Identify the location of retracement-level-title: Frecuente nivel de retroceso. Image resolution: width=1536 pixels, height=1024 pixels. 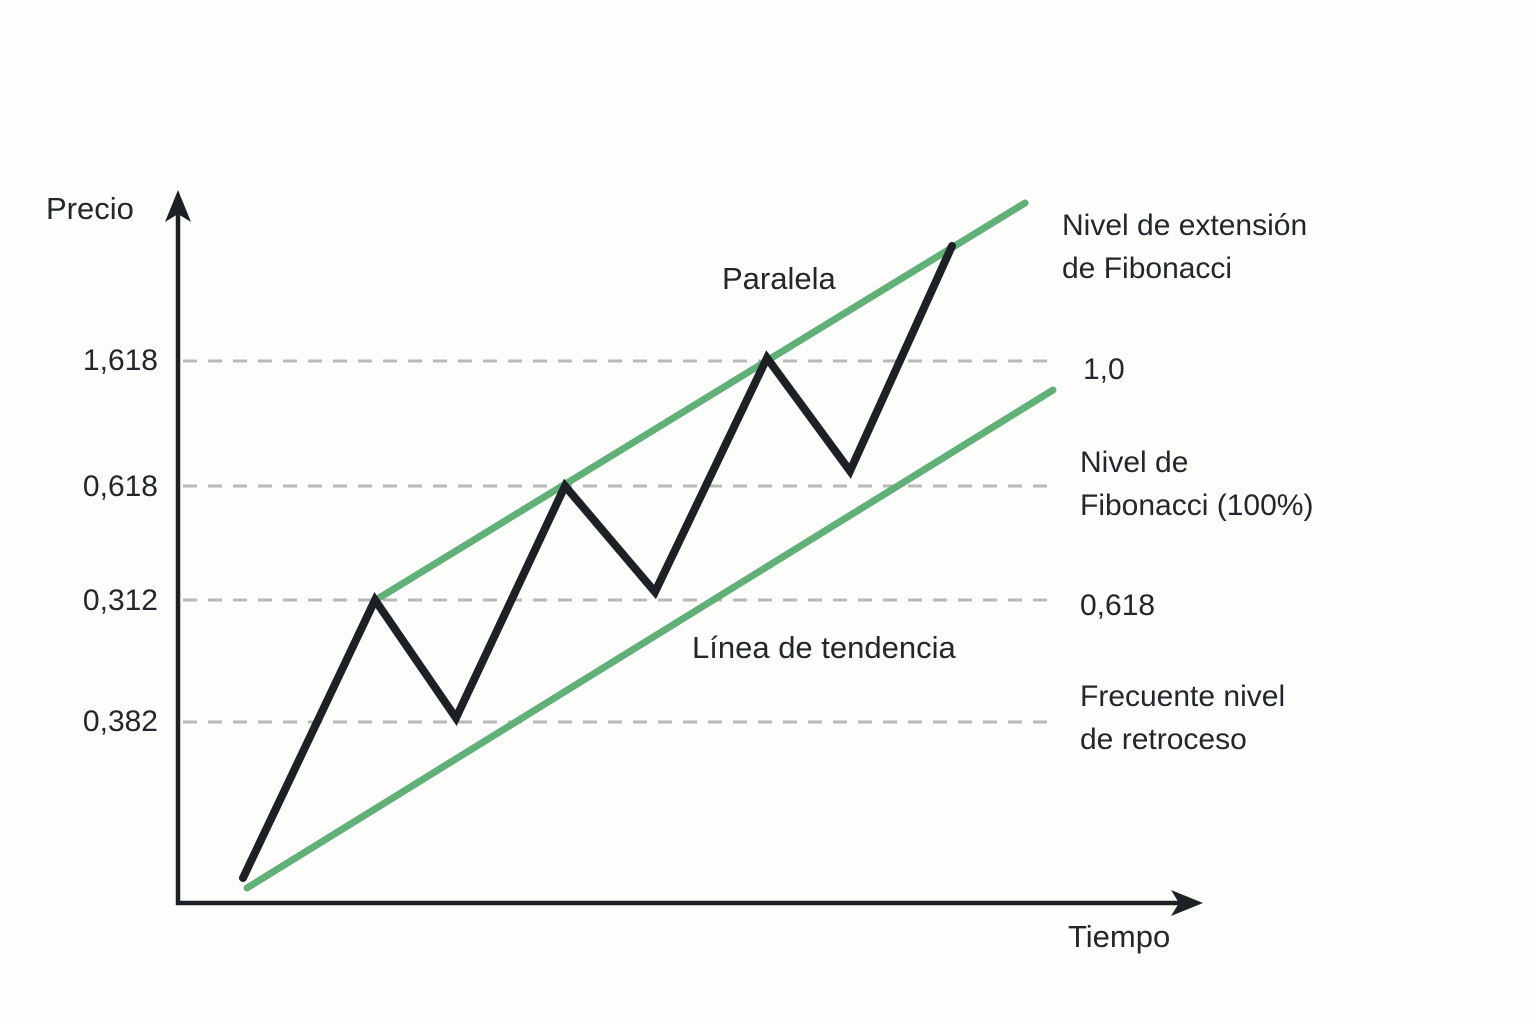
(1183, 718).